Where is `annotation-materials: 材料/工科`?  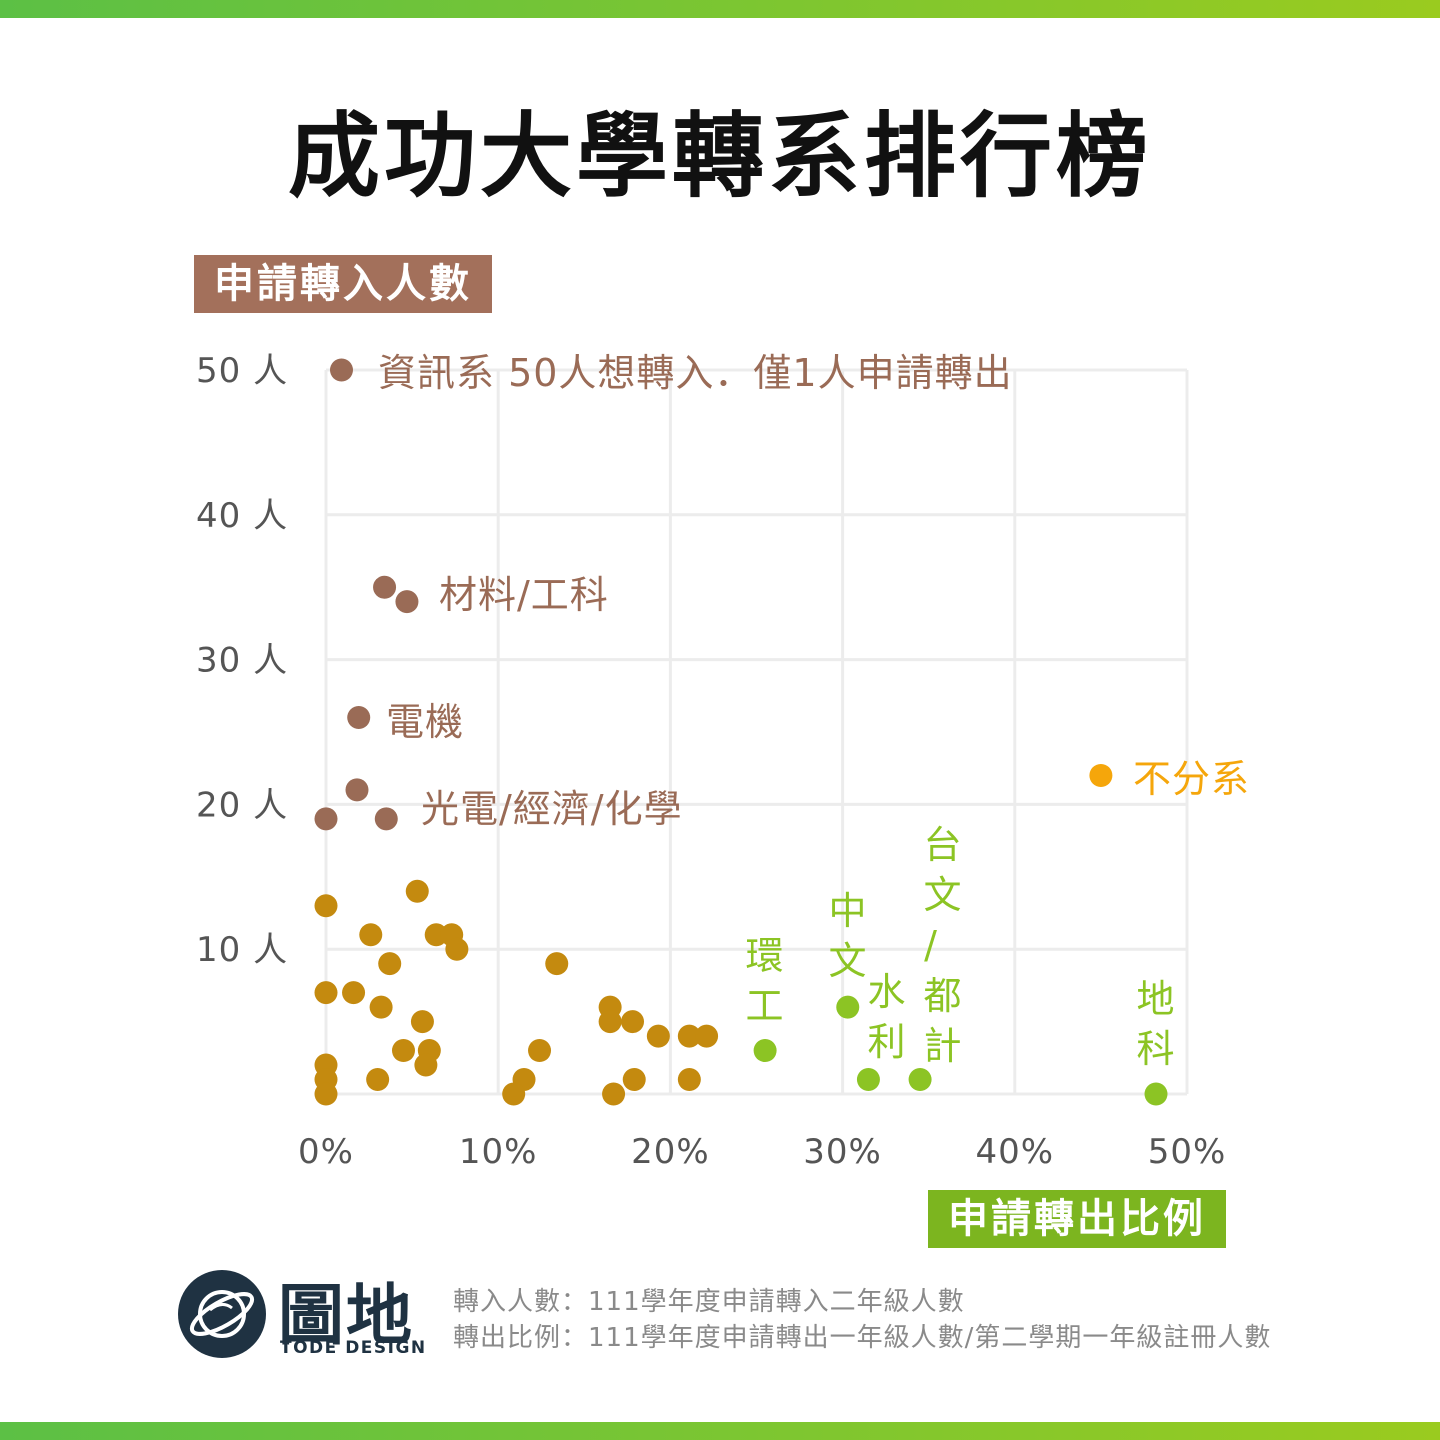 annotation-materials: 材料/工科 is located at coordinates (524, 595).